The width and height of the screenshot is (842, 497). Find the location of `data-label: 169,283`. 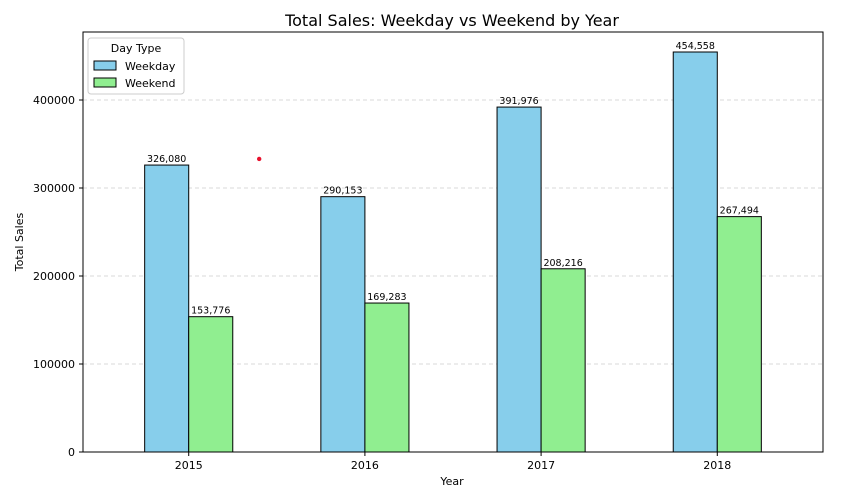

data-label: 169,283 is located at coordinates (386, 297).